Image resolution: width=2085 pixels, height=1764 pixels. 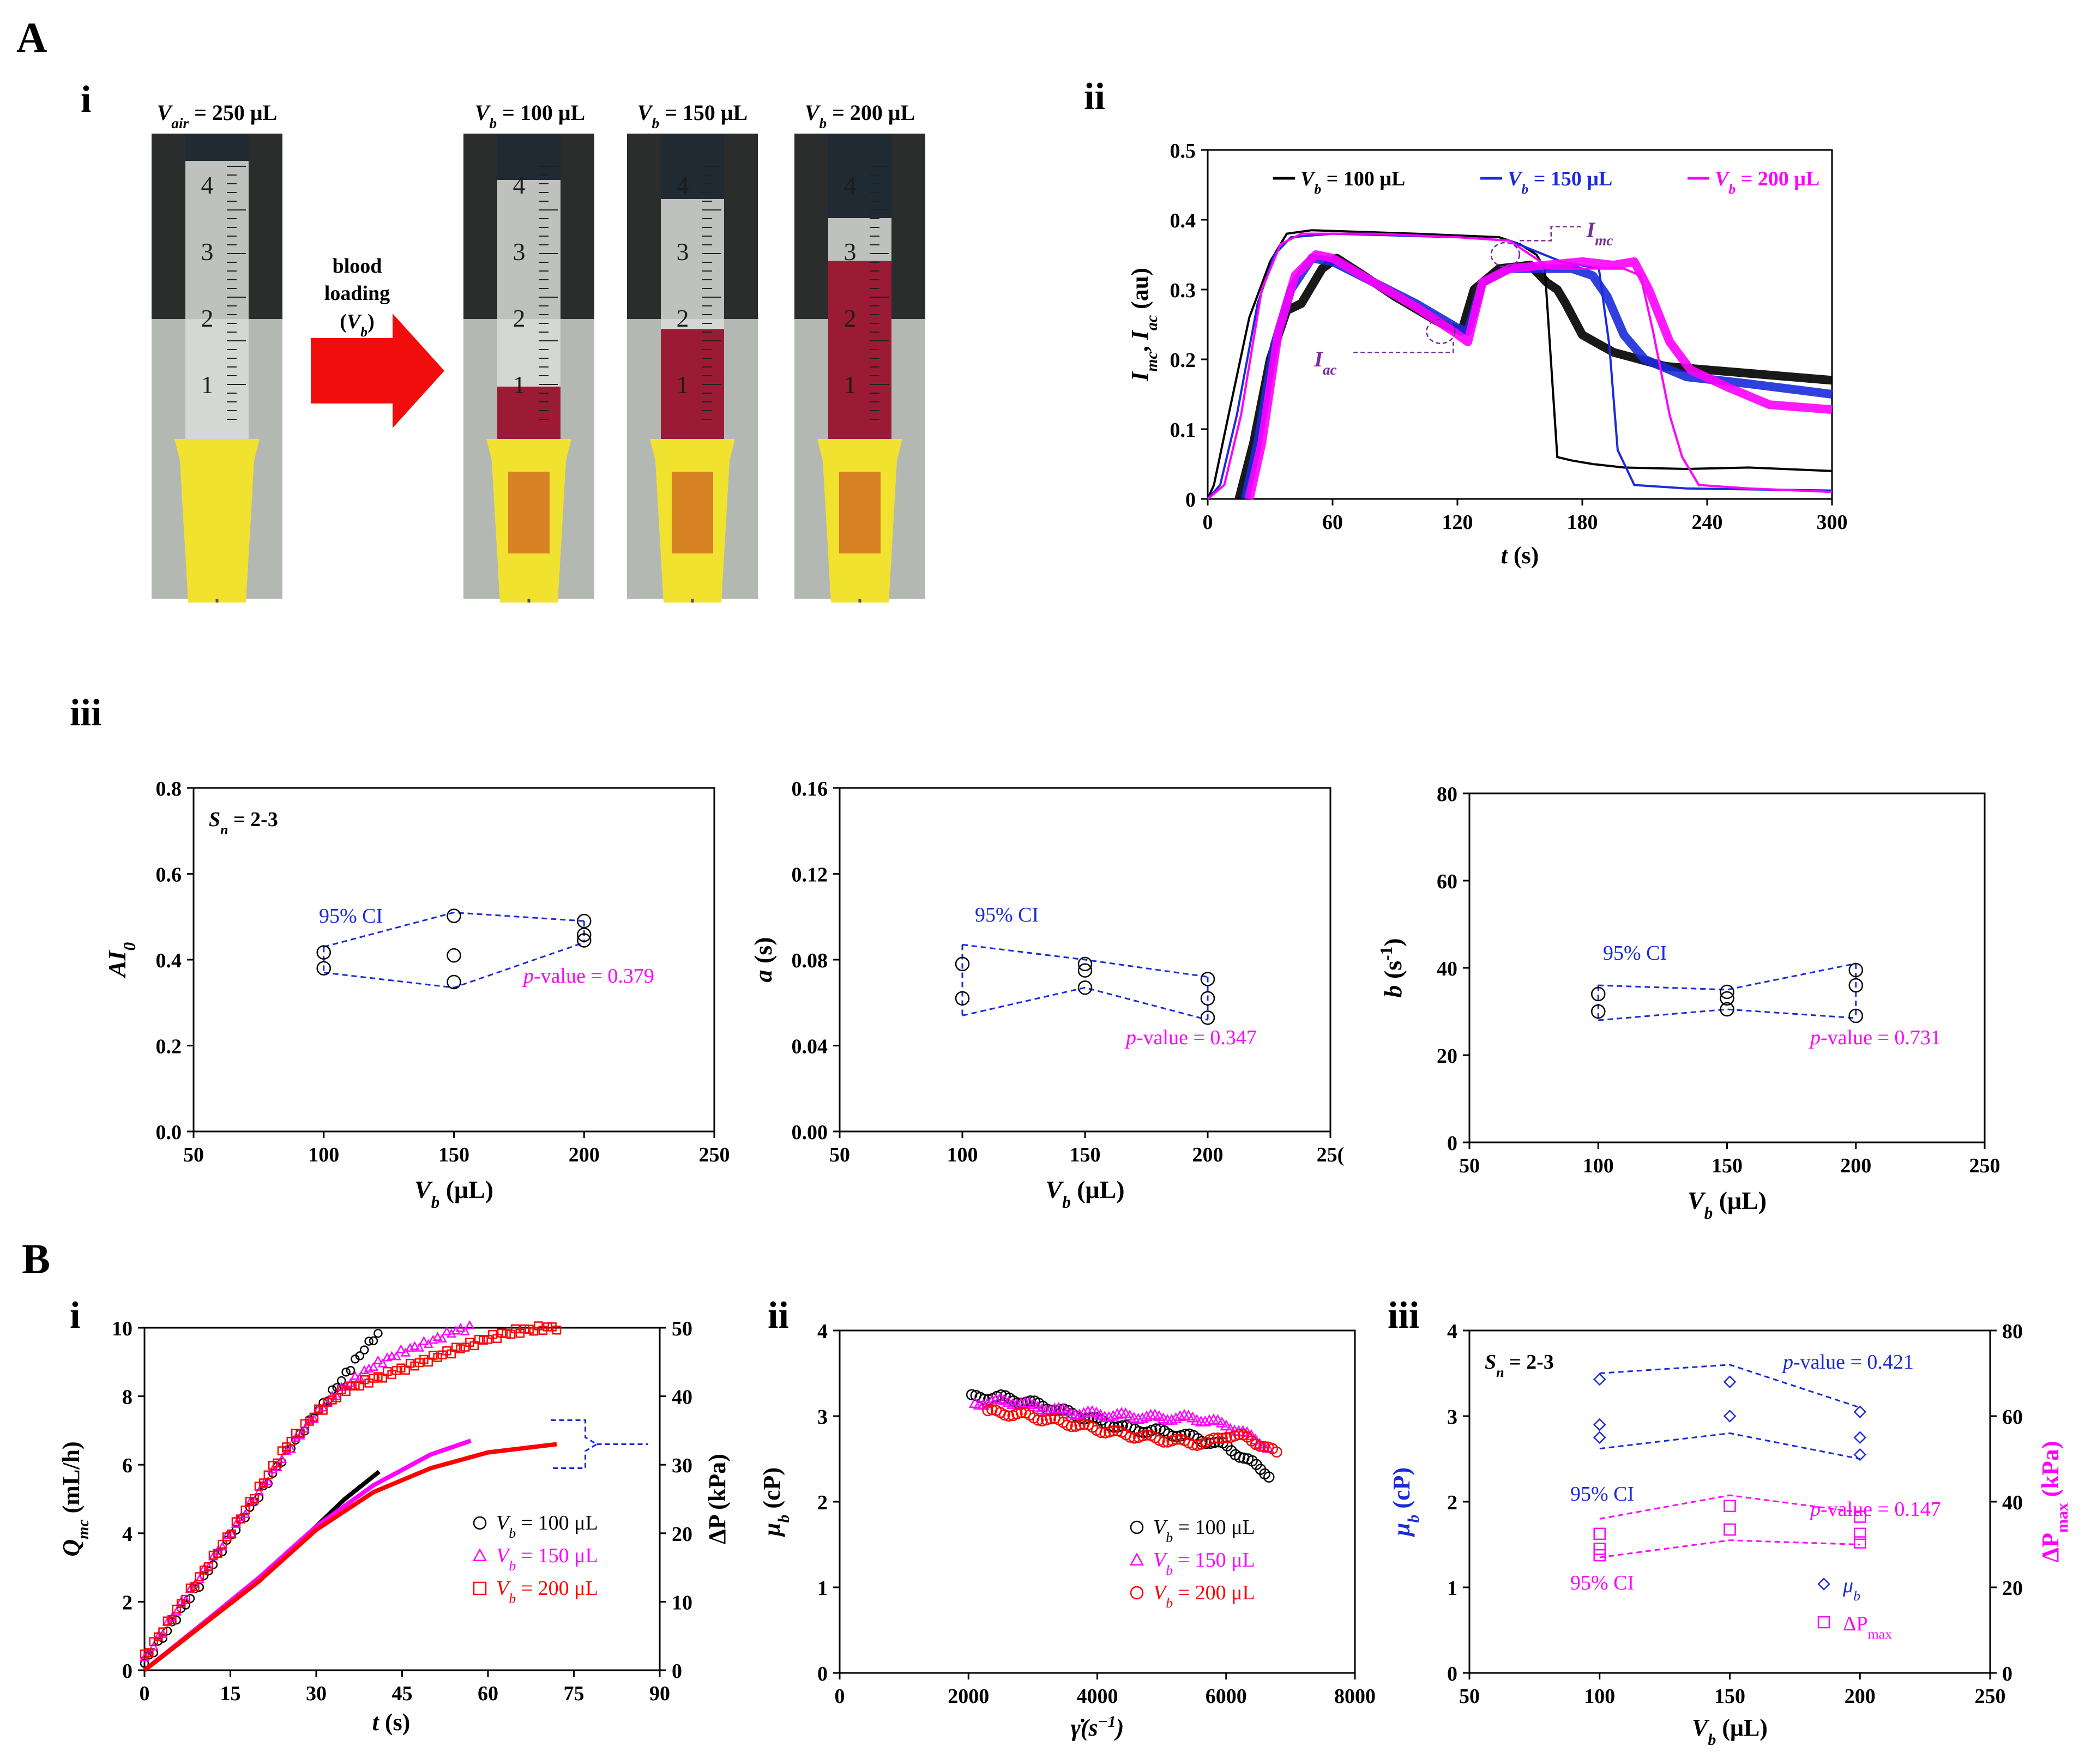 What do you see at coordinates (683, 252) in the screenshot?
I see `syringe-number: 3` at bounding box center [683, 252].